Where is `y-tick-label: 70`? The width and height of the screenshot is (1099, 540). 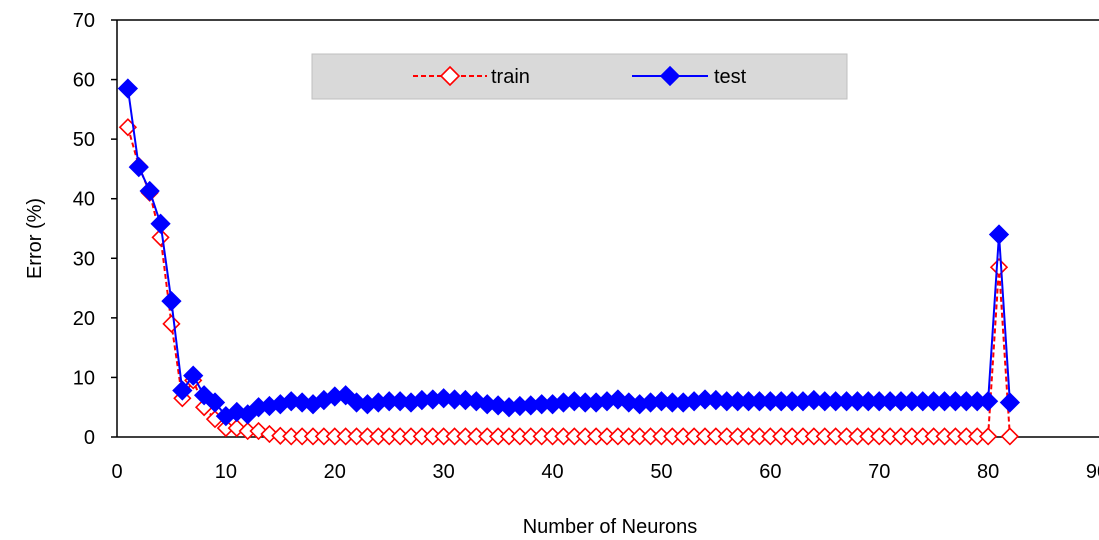 y-tick-label: 70 is located at coordinates (84, 21).